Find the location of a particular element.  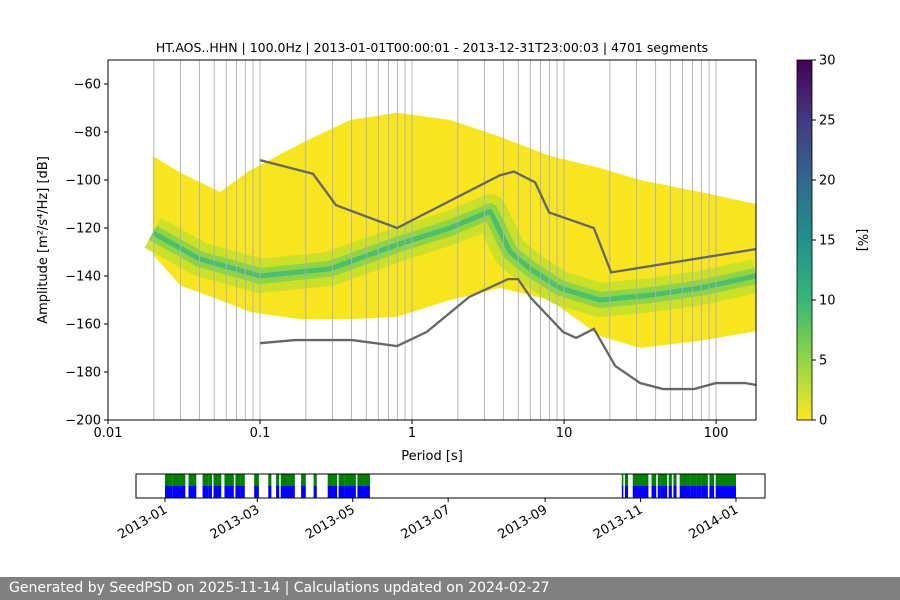

colorbar-tick-label: 5 is located at coordinates (823, 361).